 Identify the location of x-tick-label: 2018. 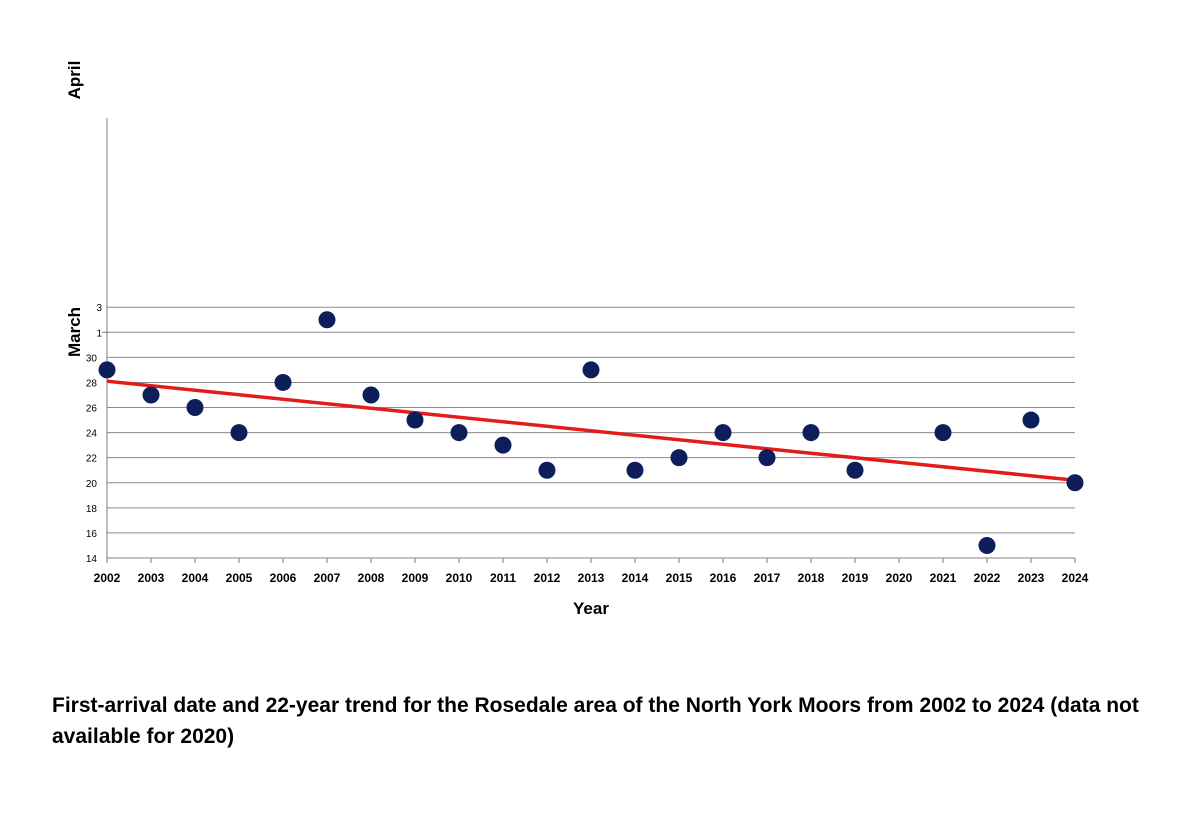
(811, 578).